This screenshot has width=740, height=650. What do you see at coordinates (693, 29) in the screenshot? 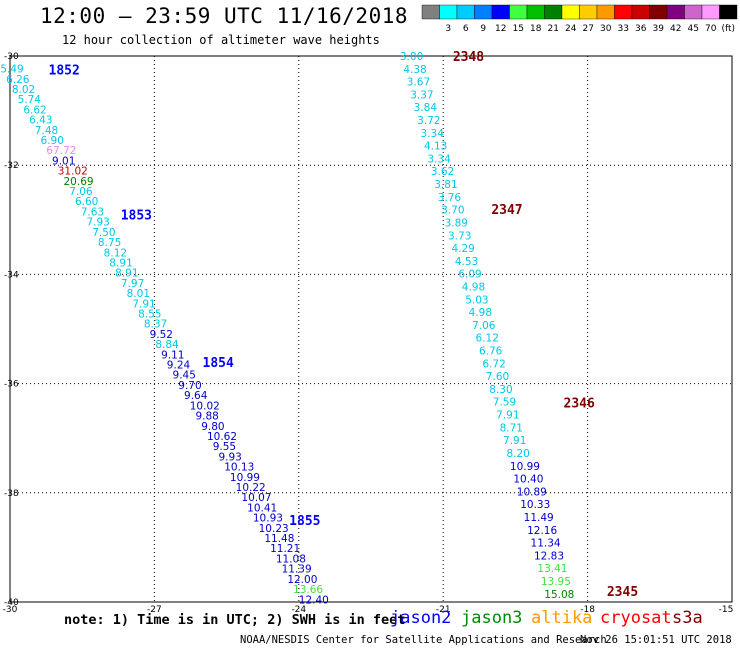
I see `color-scale-label: 45` at bounding box center [693, 29].